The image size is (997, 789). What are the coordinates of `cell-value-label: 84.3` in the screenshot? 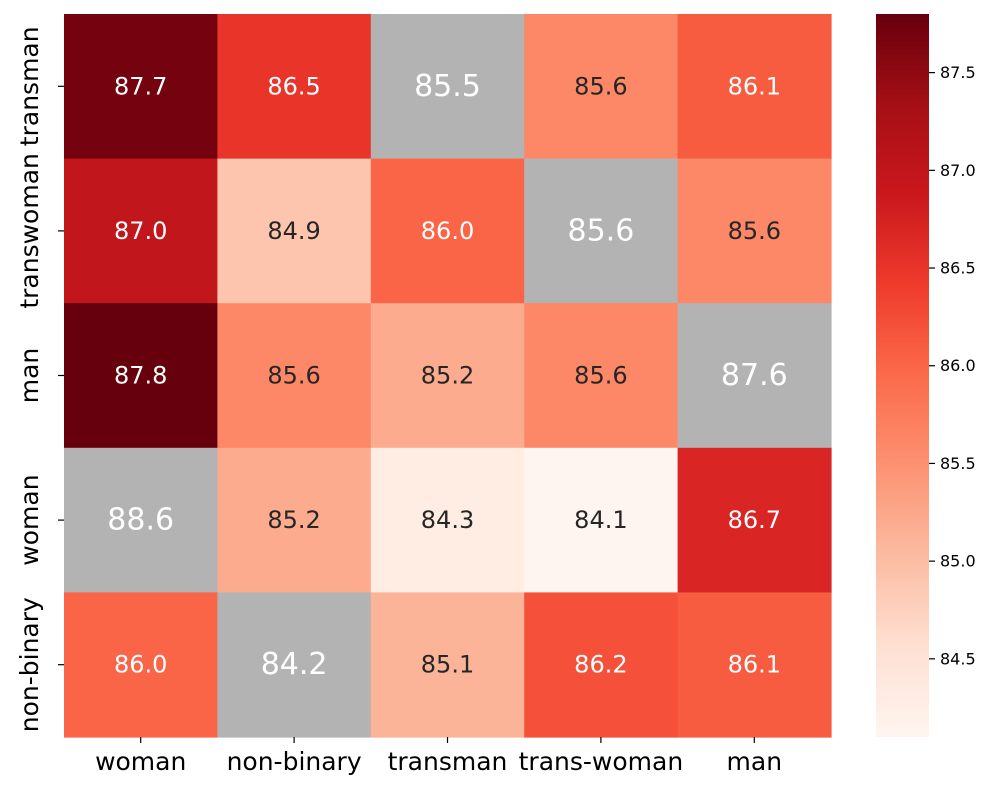 It's located at (447, 520).